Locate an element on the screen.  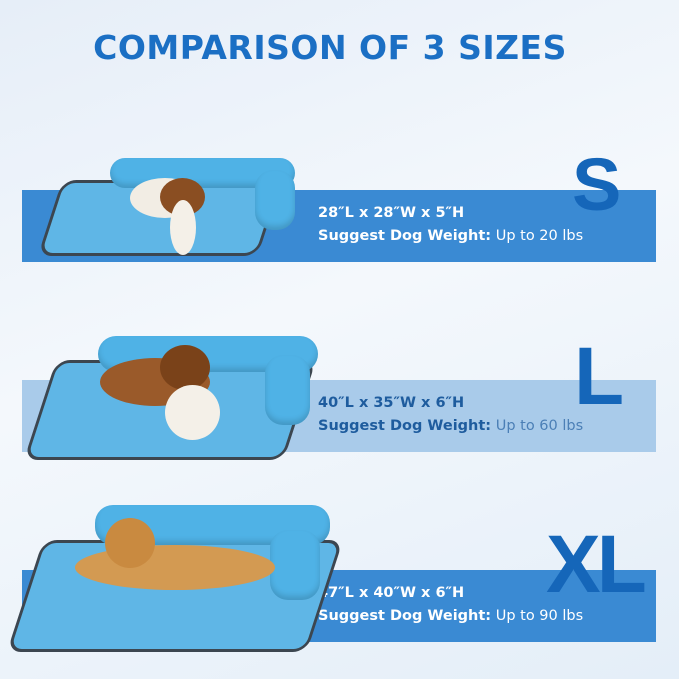
size-letter-l: L is located at coordinates (599, 376).